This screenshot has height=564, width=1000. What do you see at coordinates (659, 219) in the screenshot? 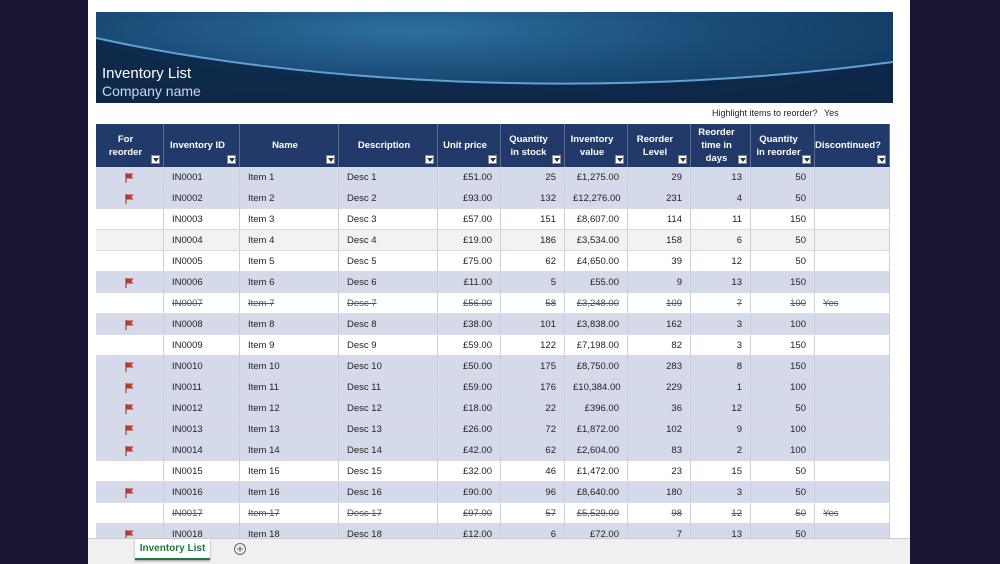
I see `cell: 114` at bounding box center [659, 219].